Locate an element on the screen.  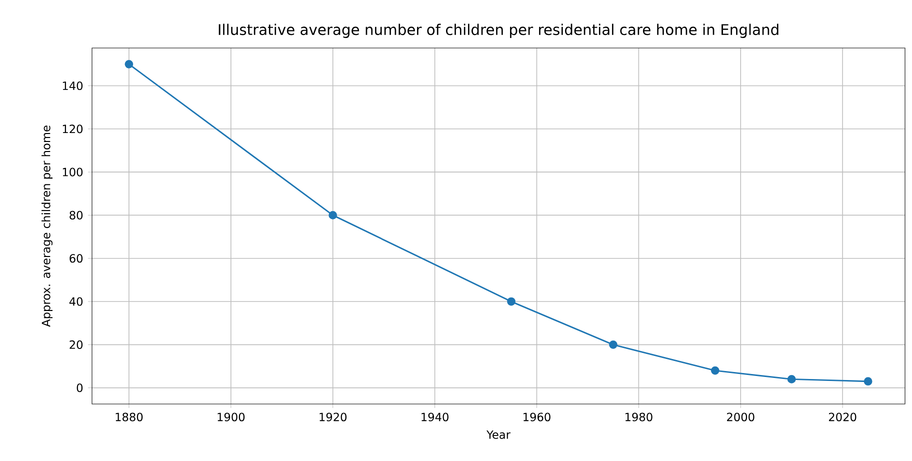
y-tick-label: 40 is located at coordinates (76, 301).